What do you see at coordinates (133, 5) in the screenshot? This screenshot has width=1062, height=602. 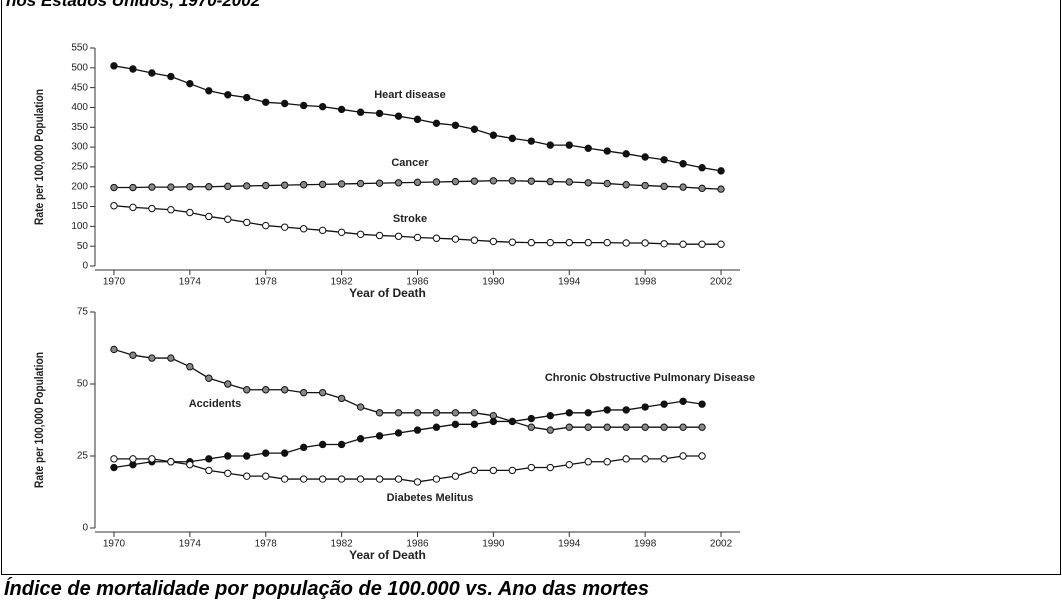 I see `header: nos Estados Unidos, 1970-2002` at bounding box center [133, 5].